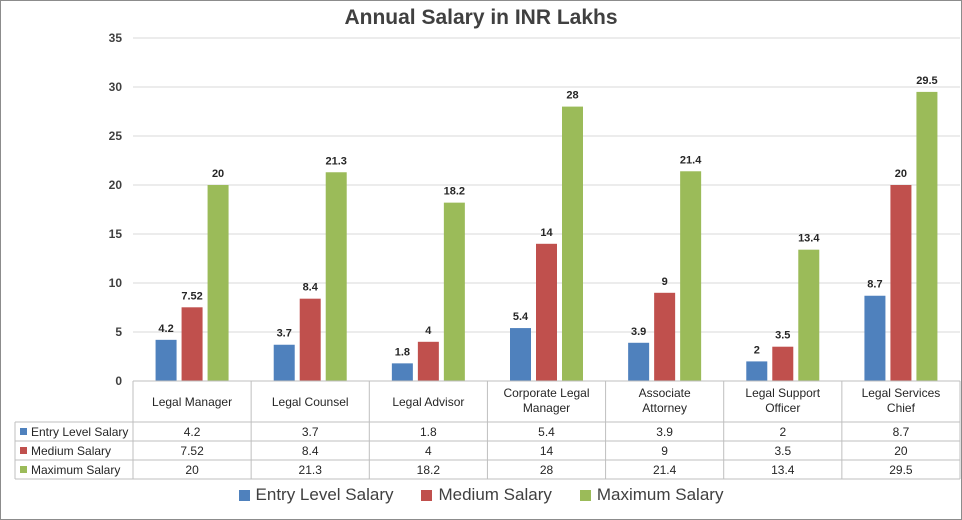 The width and height of the screenshot is (962, 520). What do you see at coordinates (428, 331) in the screenshot?
I see `data-label: 4` at bounding box center [428, 331].